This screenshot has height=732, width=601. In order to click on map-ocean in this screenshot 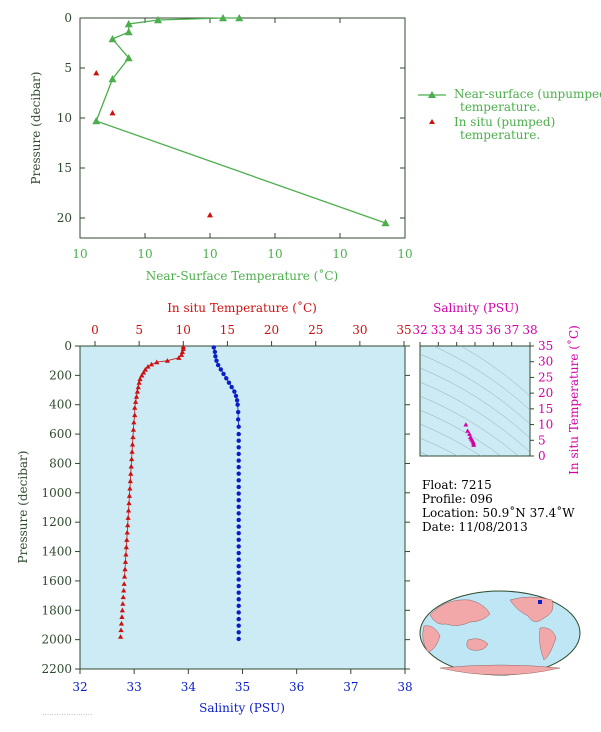, I will do `click(500, 633)`.